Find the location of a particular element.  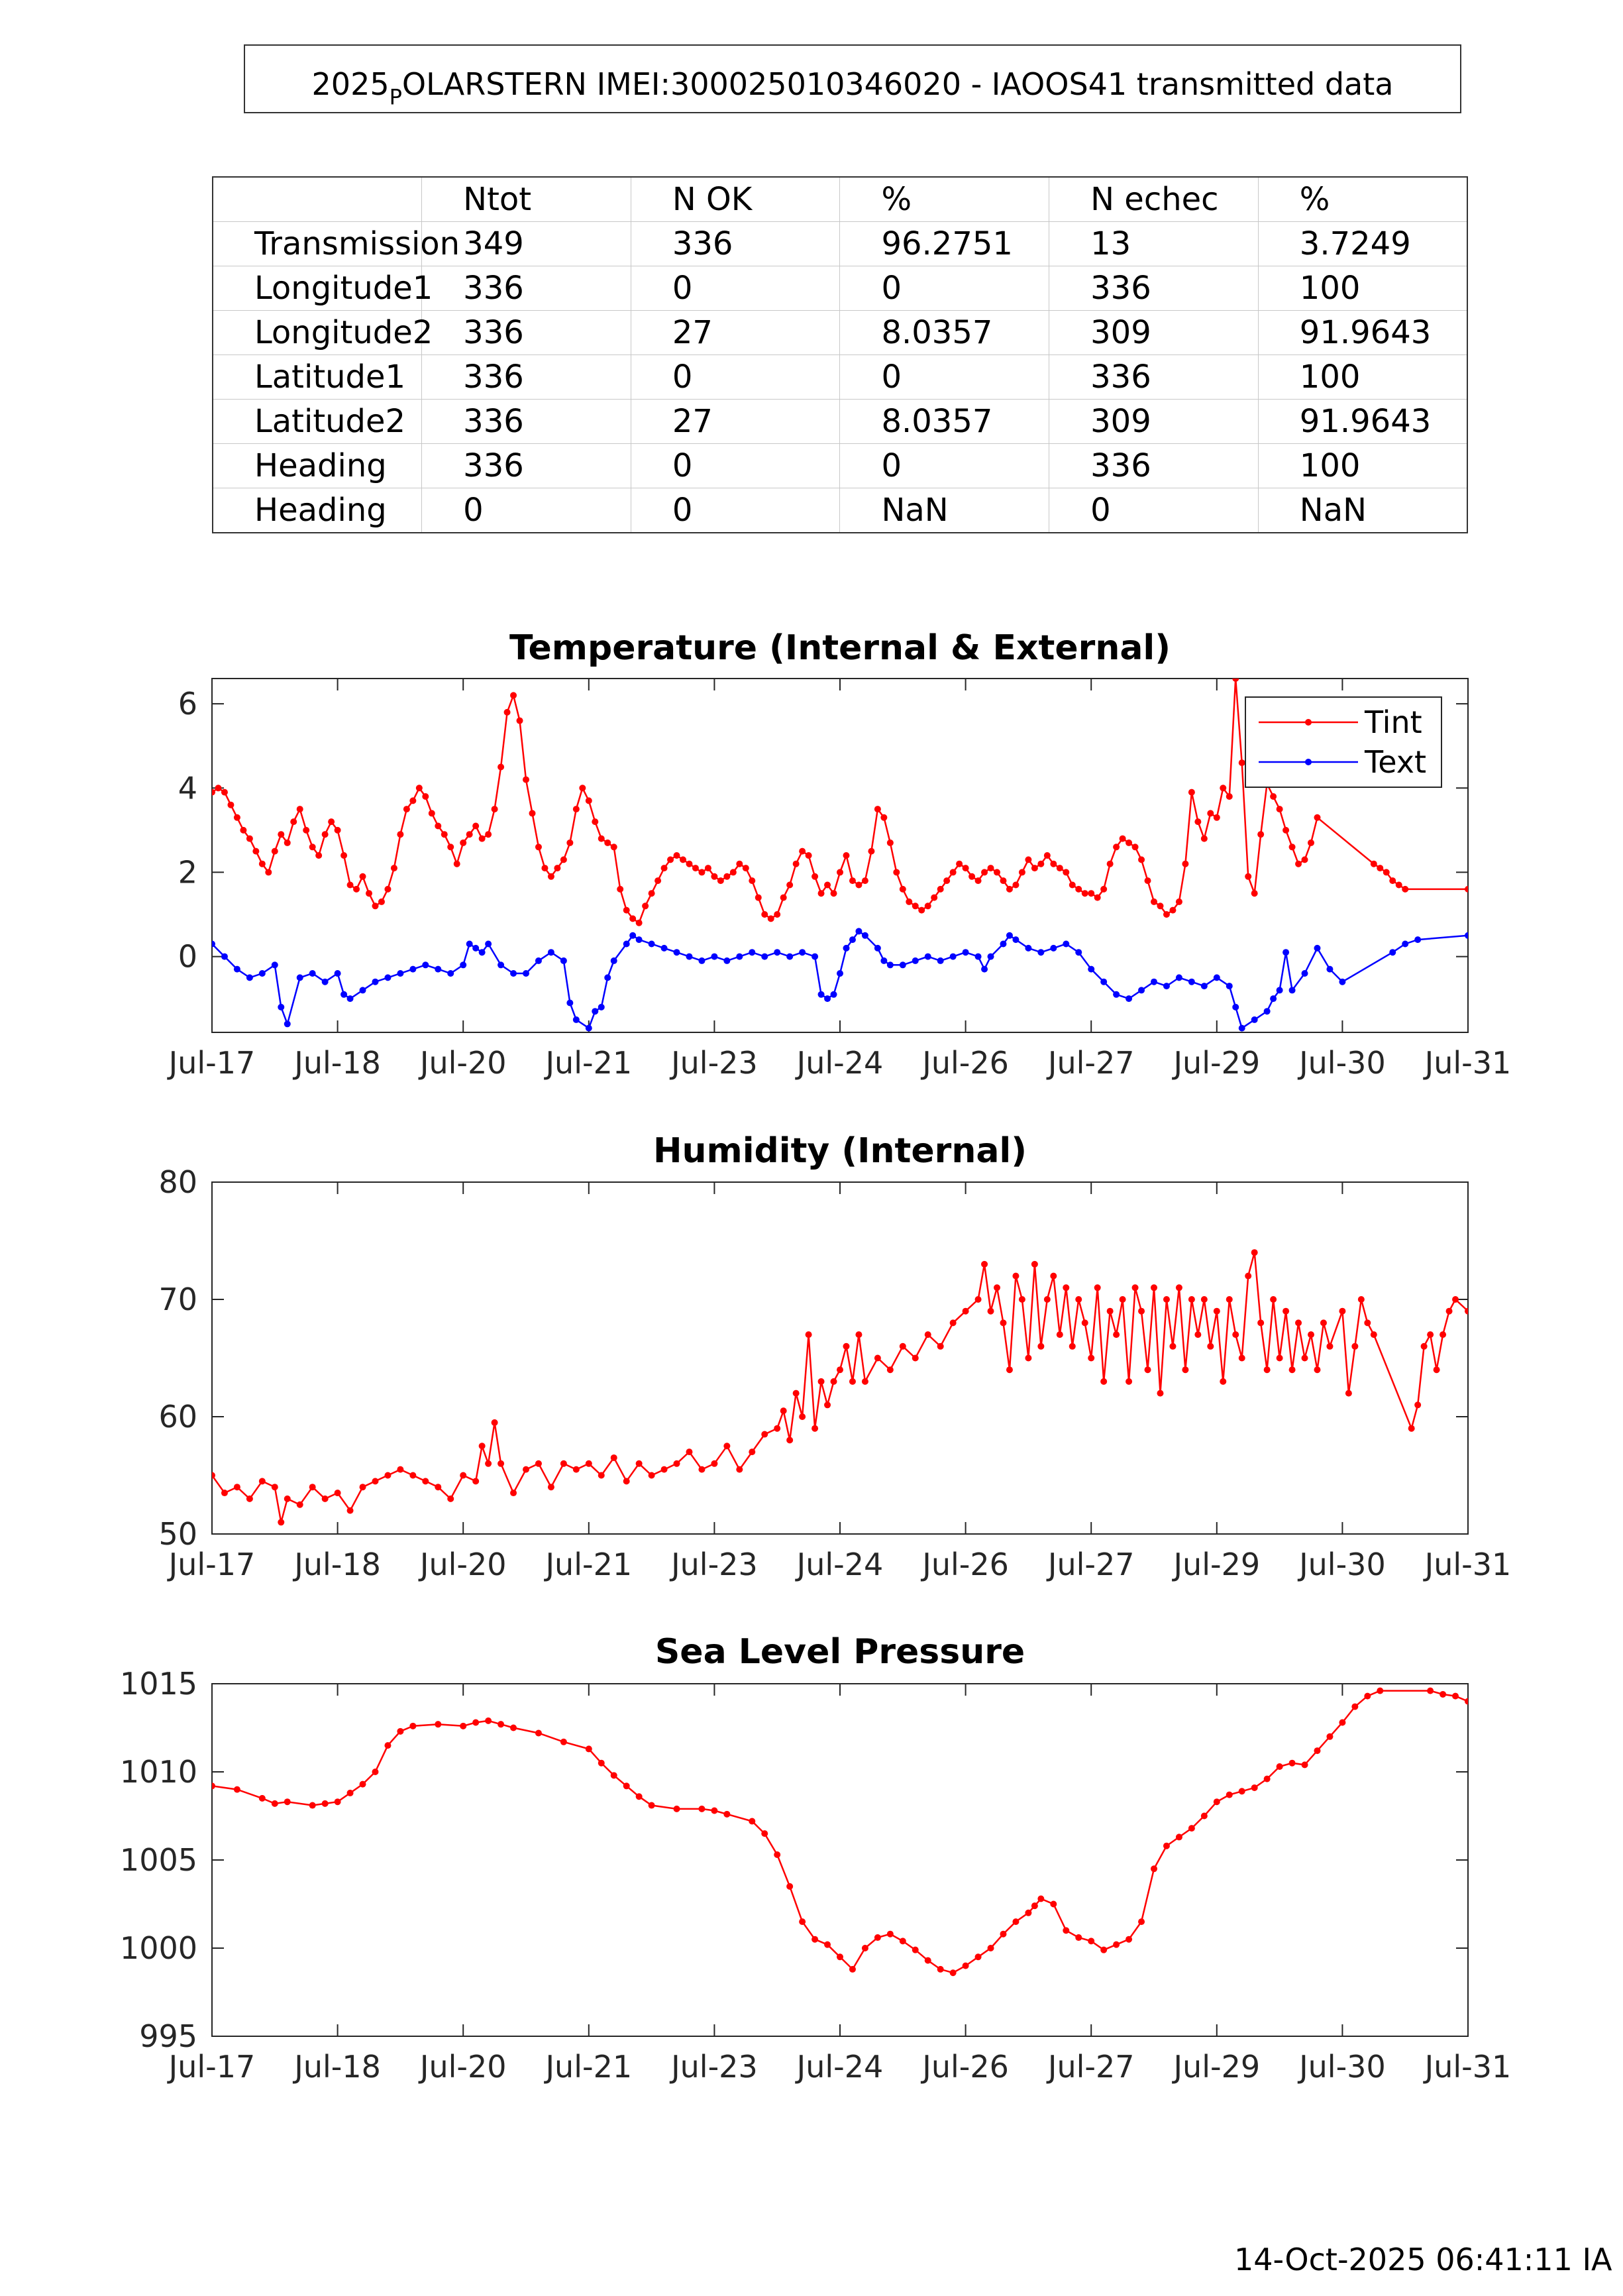

legend-swatch-marker is located at coordinates (1308, 762).